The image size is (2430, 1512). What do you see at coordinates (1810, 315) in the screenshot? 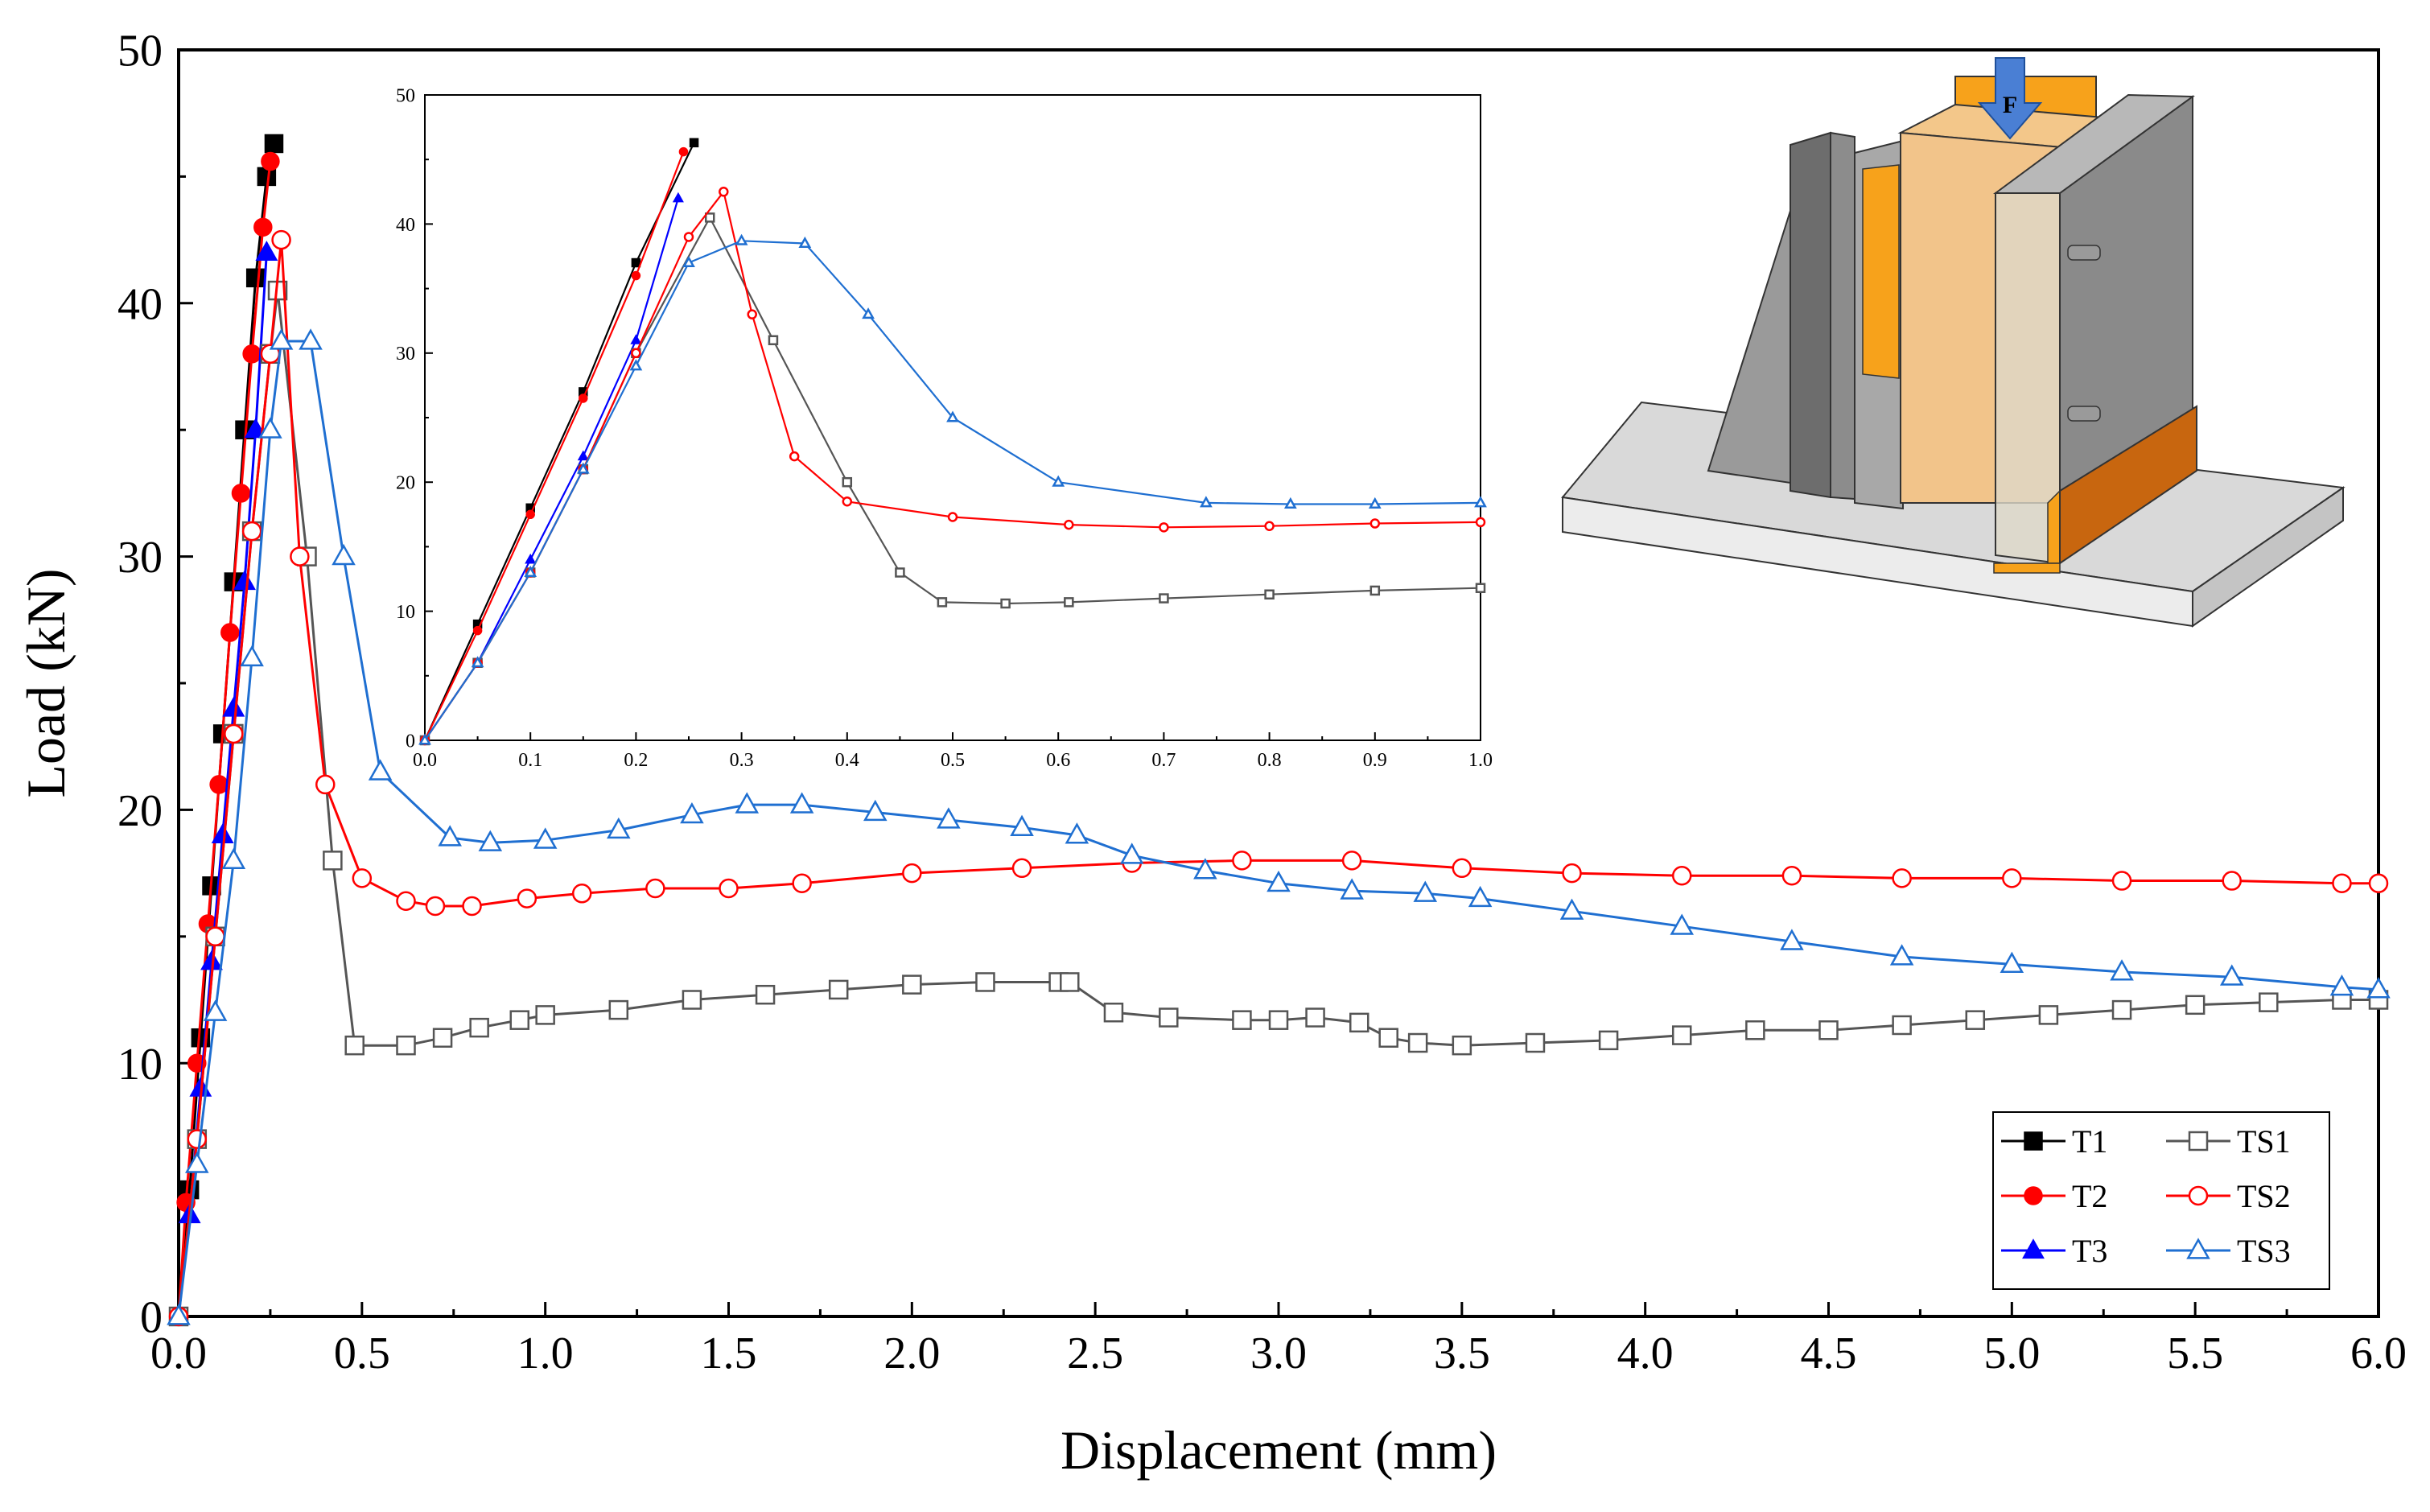
I see `steel-plate-left` at bounding box center [1810, 315].